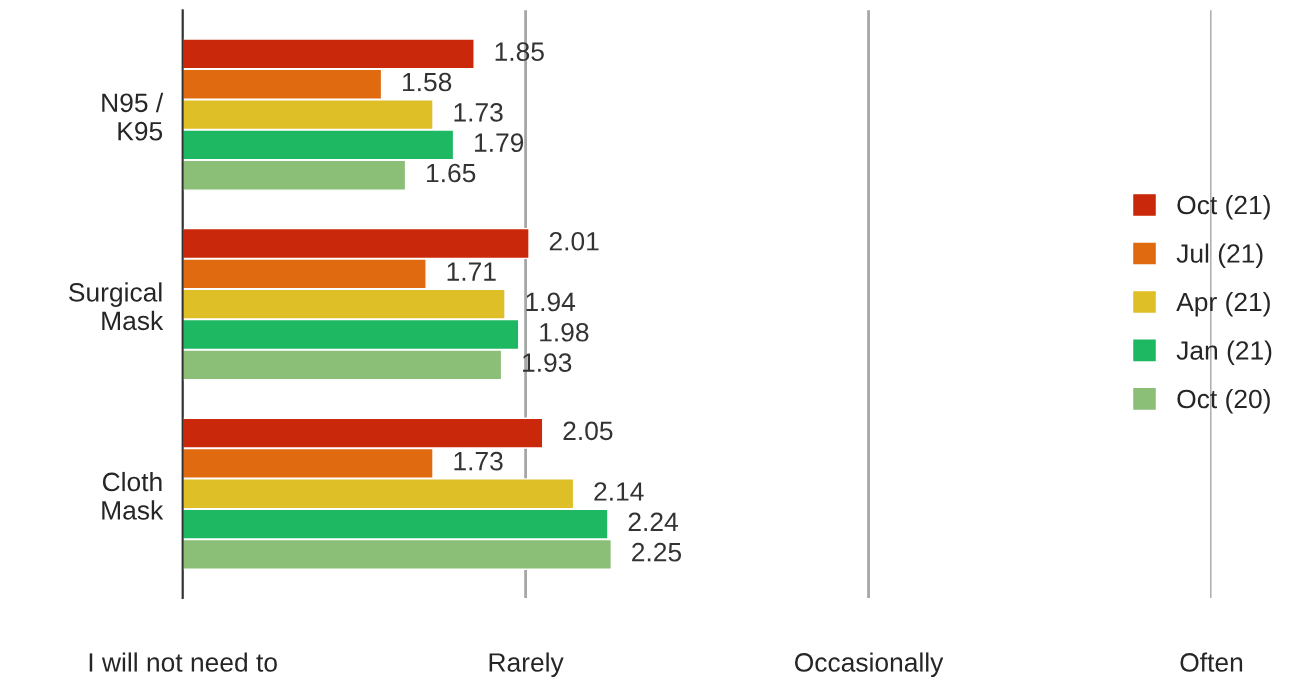 This screenshot has height=689, width=1314. What do you see at coordinates (1223, 304) in the screenshot?
I see `legend-label: Apr (21)` at bounding box center [1223, 304].